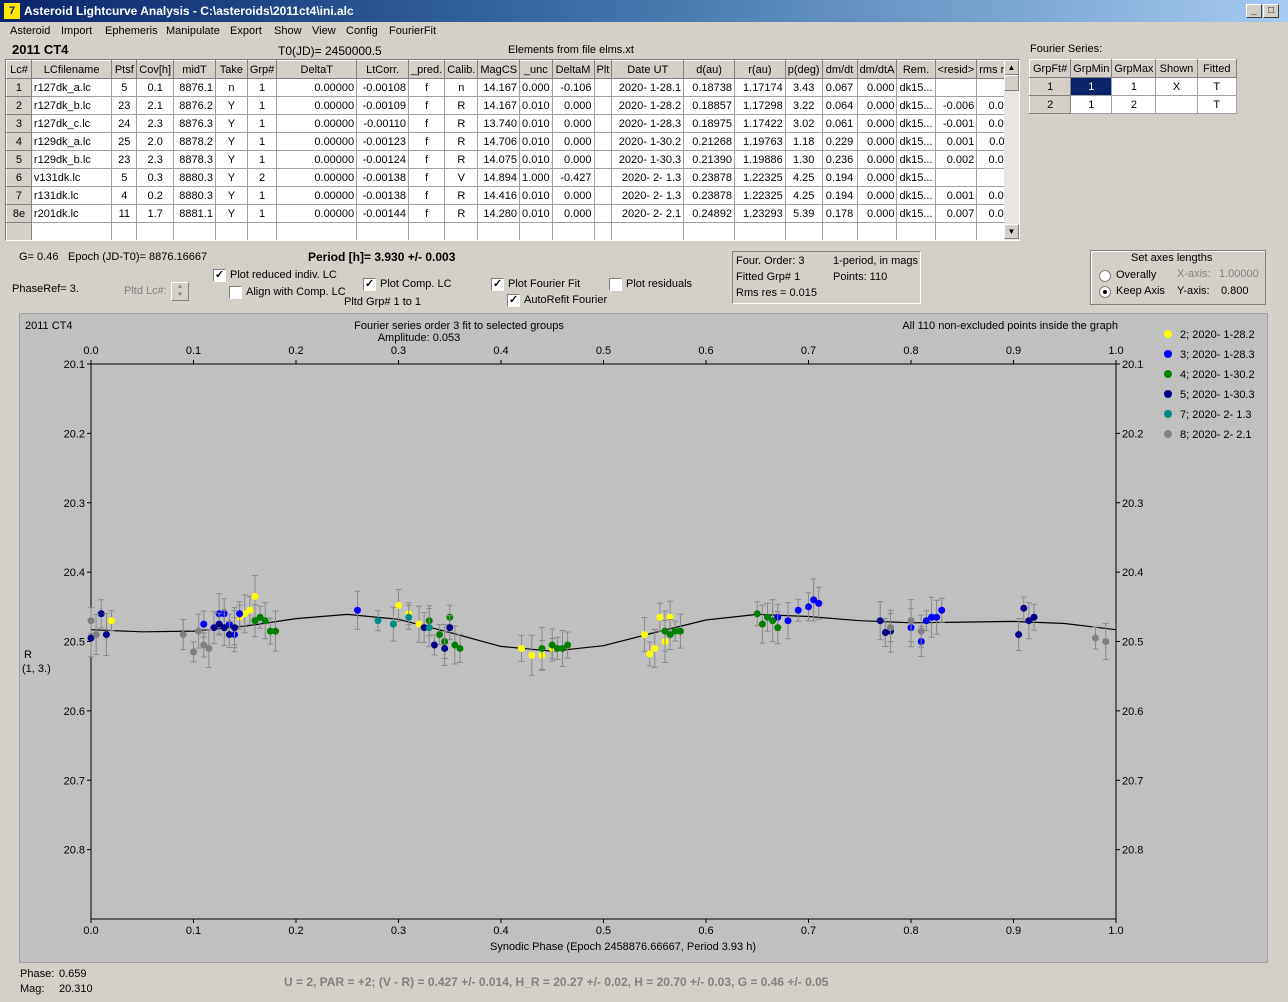 The height and width of the screenshot is (1002, 1288). What do you see at coordinates (573, 69) in the screenshot?
I see `column-header: DeltaM` at bounding box center [573, 69].